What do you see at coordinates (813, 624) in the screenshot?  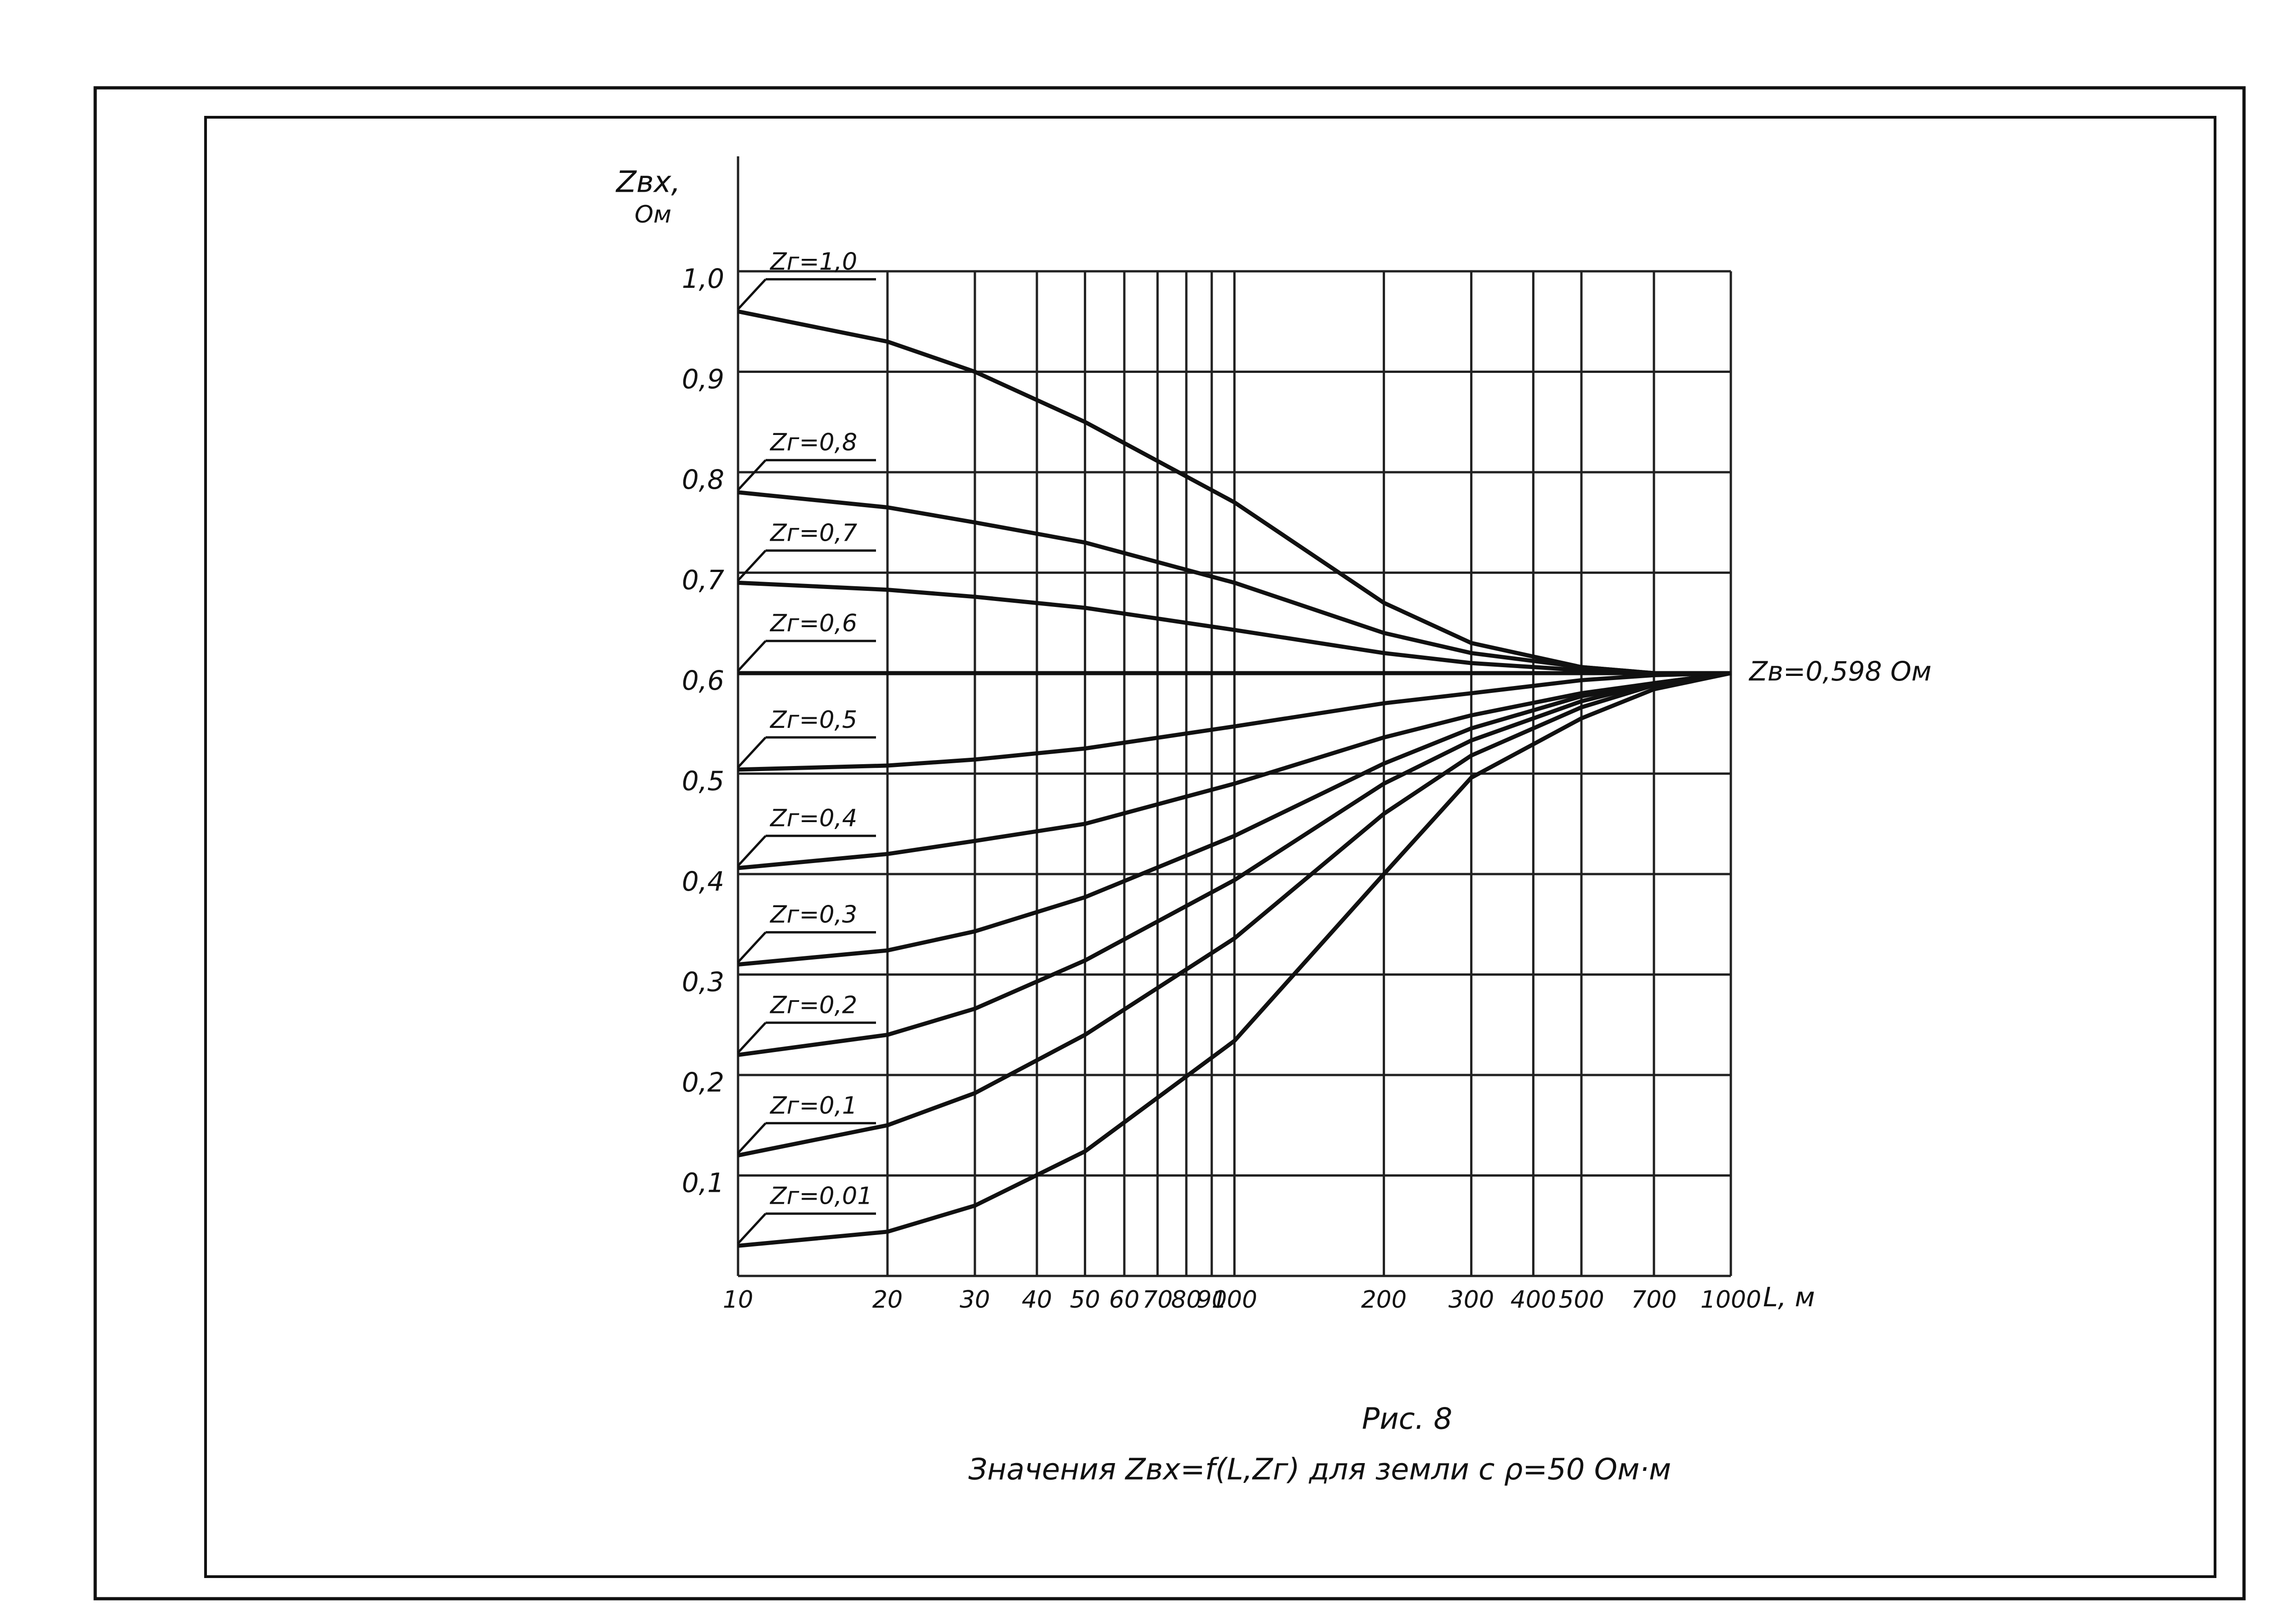 I see `legend-label: Zг=0,6` at bounding box center [813, 624].